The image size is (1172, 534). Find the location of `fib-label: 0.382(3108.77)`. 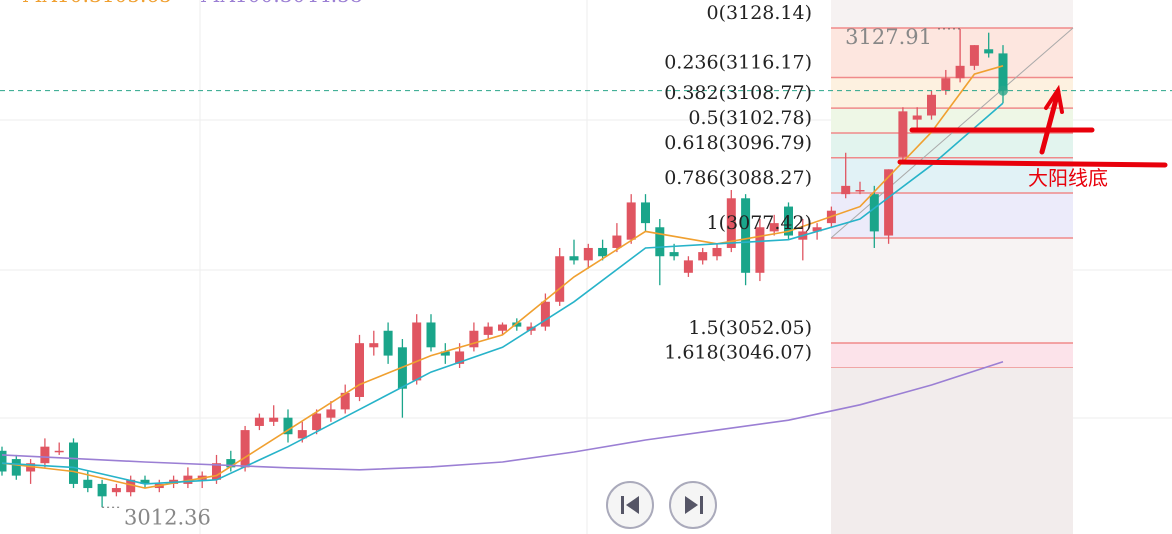

fib-label: 0.382(3108.77) is located at coordinates (738, 93).